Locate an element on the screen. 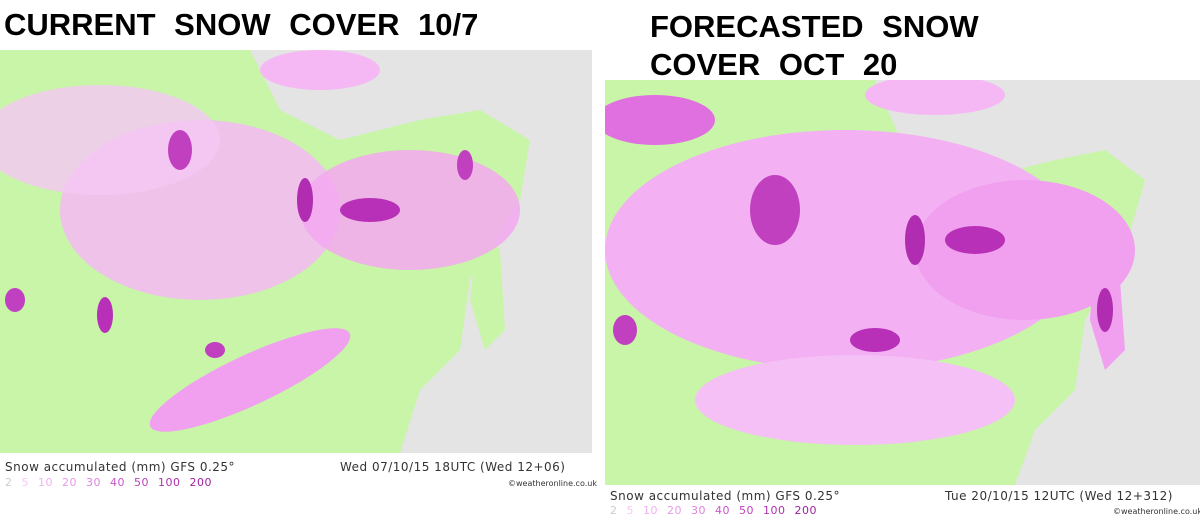 The height and width of the screenshot is (517, 1200). panel-title: CURRENT SNOW COVER 10/7 is located at coordinates (241, 25).